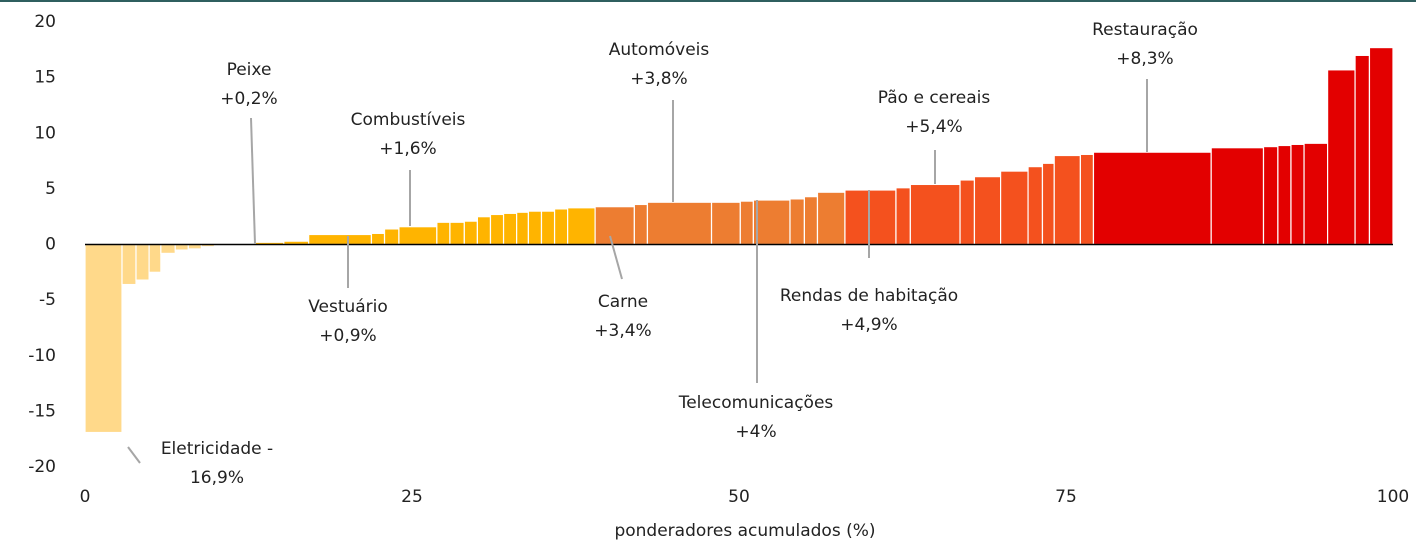  Describe the element at coordinates (744, 531) in the screenshot. I see `x-axis-label: ponderadores acumulados (%)` at that location.